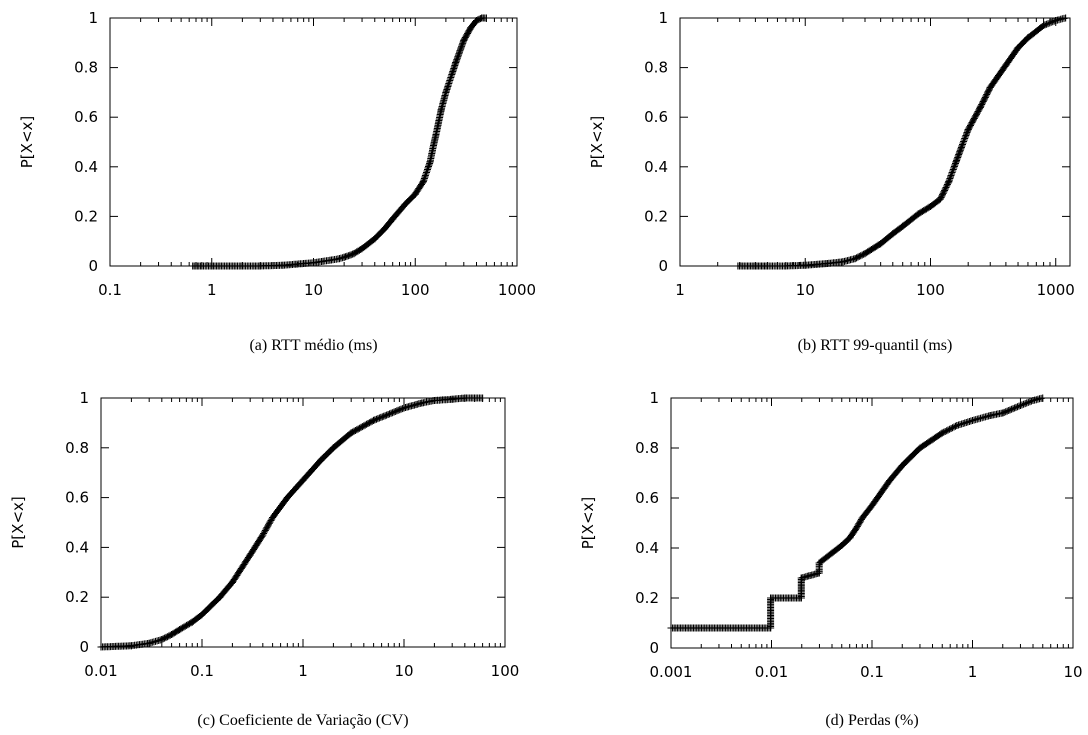  What do you see at coordinates (18, 522) in the screenshot?
I see `y-axis-label: P[X<x]` at bounding box center [18, 522].